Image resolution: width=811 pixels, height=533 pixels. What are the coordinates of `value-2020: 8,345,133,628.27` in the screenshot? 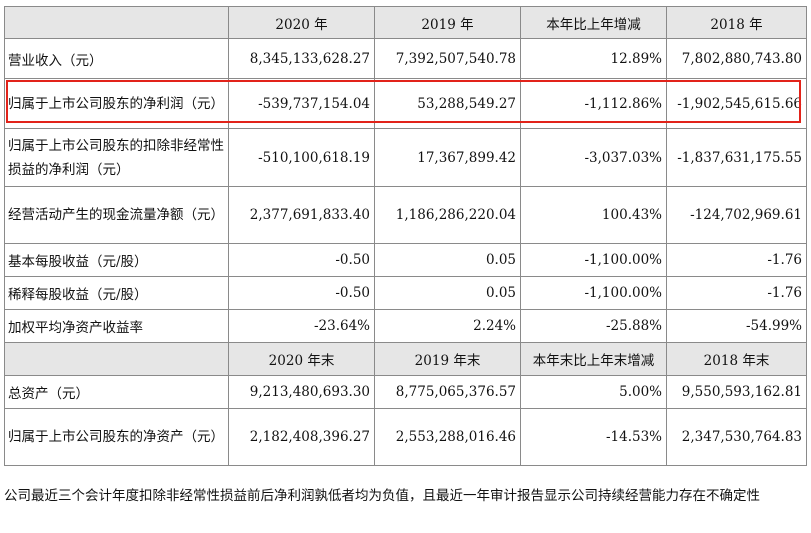 It's located at (301, 58).